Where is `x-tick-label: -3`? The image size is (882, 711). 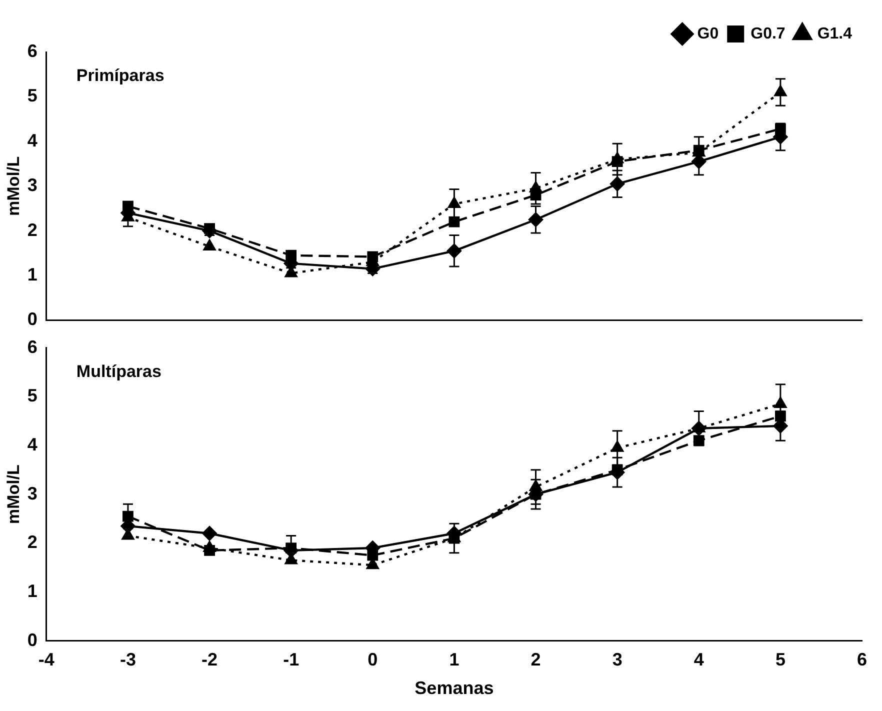
x-tick-label: -3 is located at coordinates (128, 660).